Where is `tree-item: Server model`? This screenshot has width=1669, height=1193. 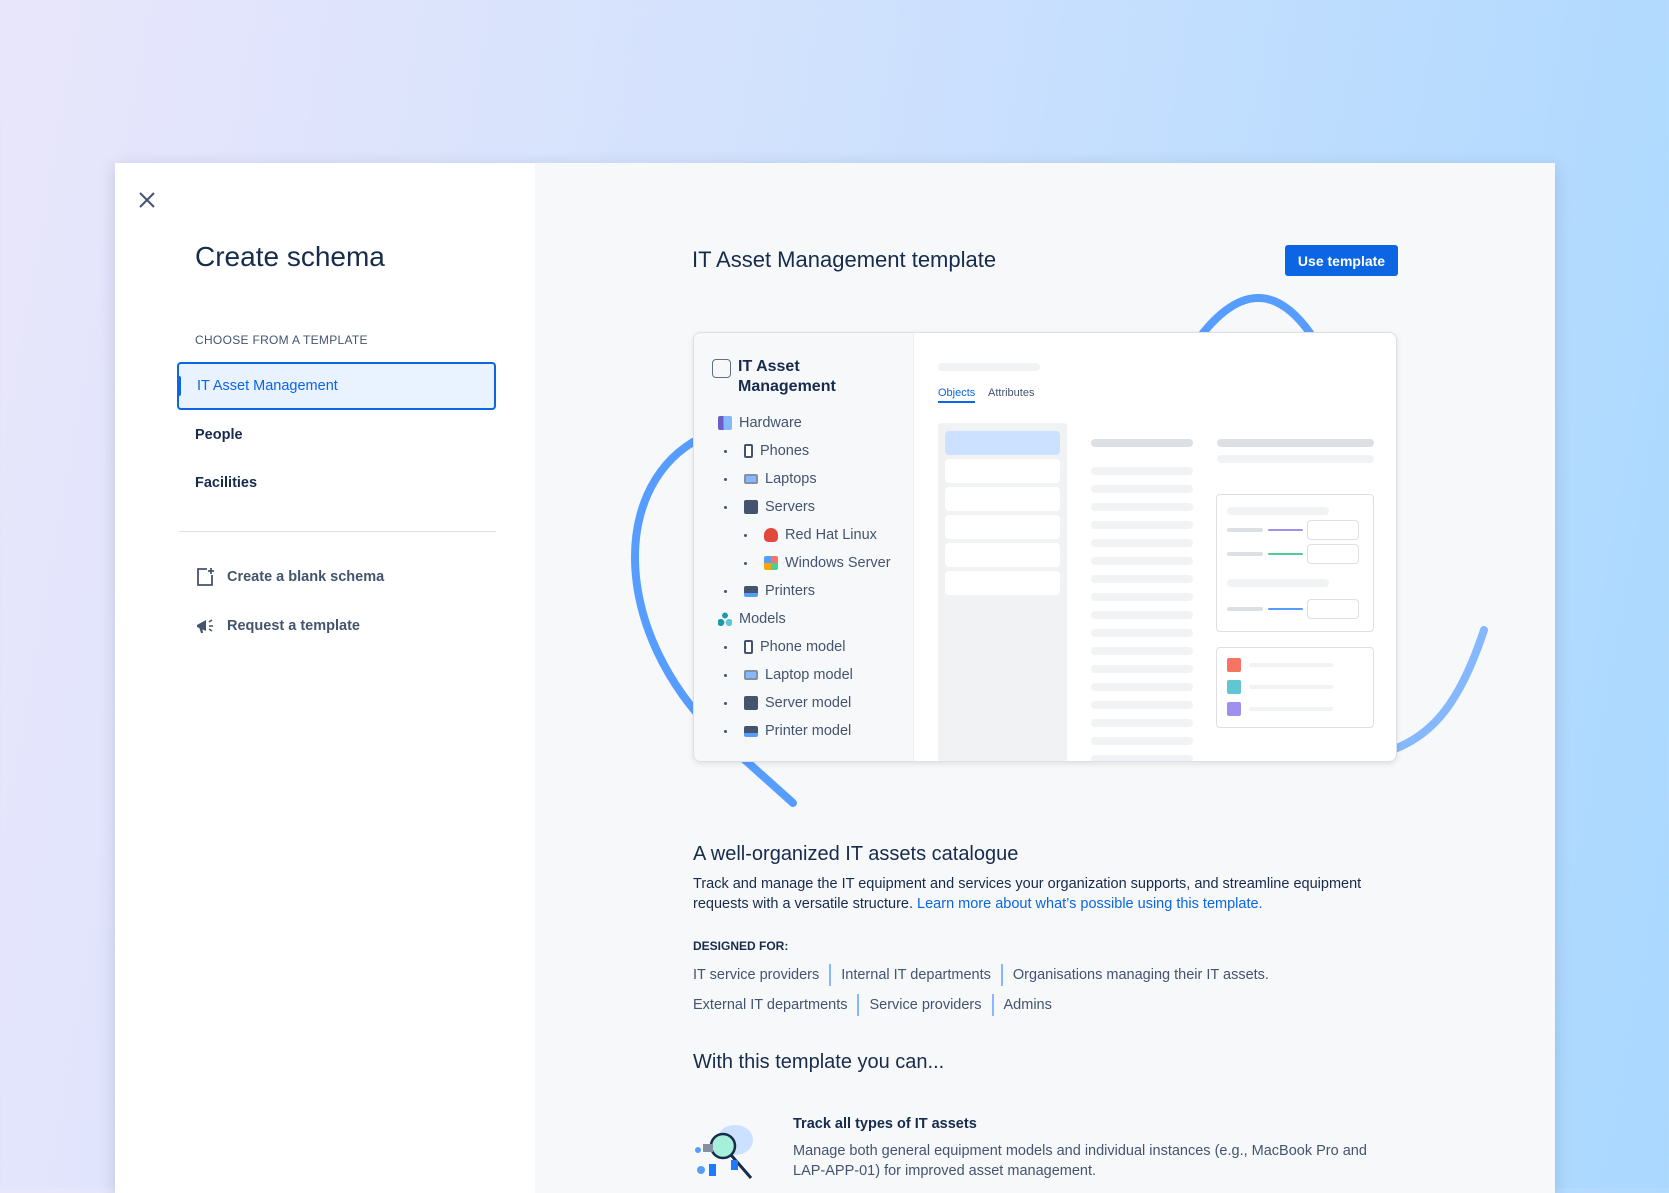 tree-item: Server model is located at coordinates (787, 703).